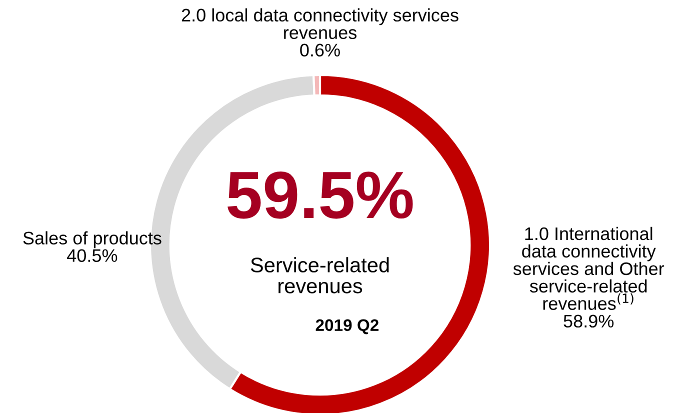  I want to click on data-label: 58.9%, so click(589, 321).